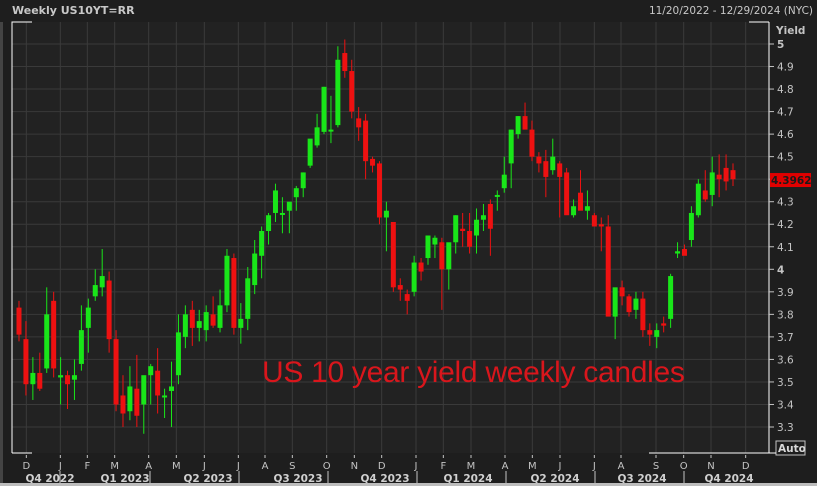 This screenshot has height=486, width=817. What do you see at coordinates (408, 484) in the screenshot?
I see `bottom-scrollbar` at bounding box center [408, 484].